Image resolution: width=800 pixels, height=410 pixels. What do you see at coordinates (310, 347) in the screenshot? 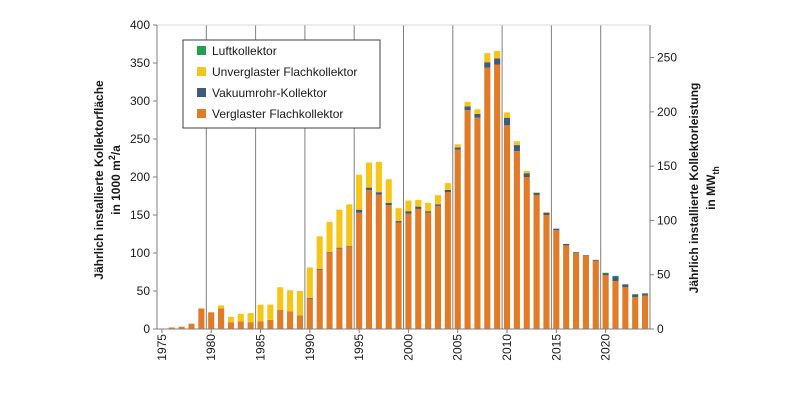
I see `x-tick-label-1990: 1990` at bounding box center [310, 347].